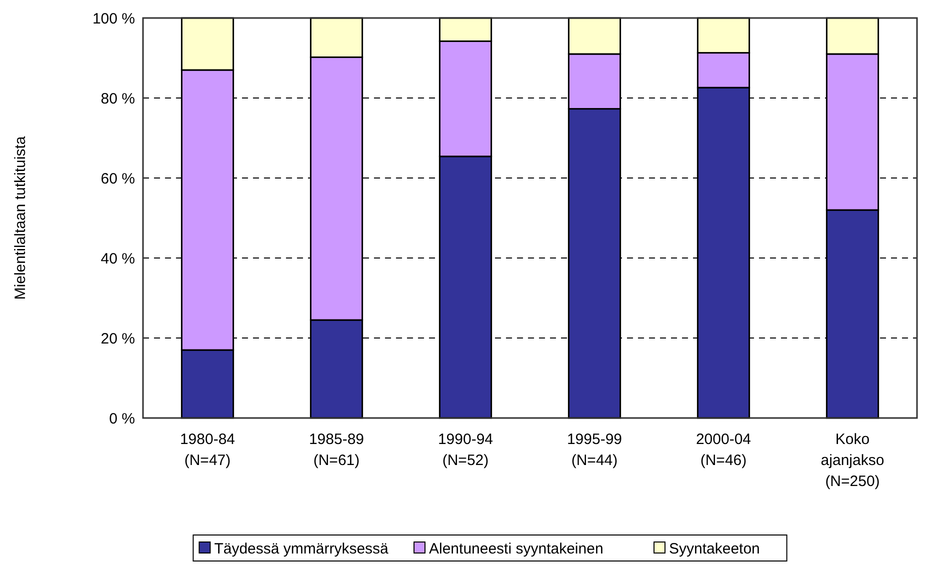 Image resolution: width=931 pixels, height=584 pixels. Describe the element at coordinates (117, 179) in the screenshot. I see `y-tick-label: 60 %` at that location.